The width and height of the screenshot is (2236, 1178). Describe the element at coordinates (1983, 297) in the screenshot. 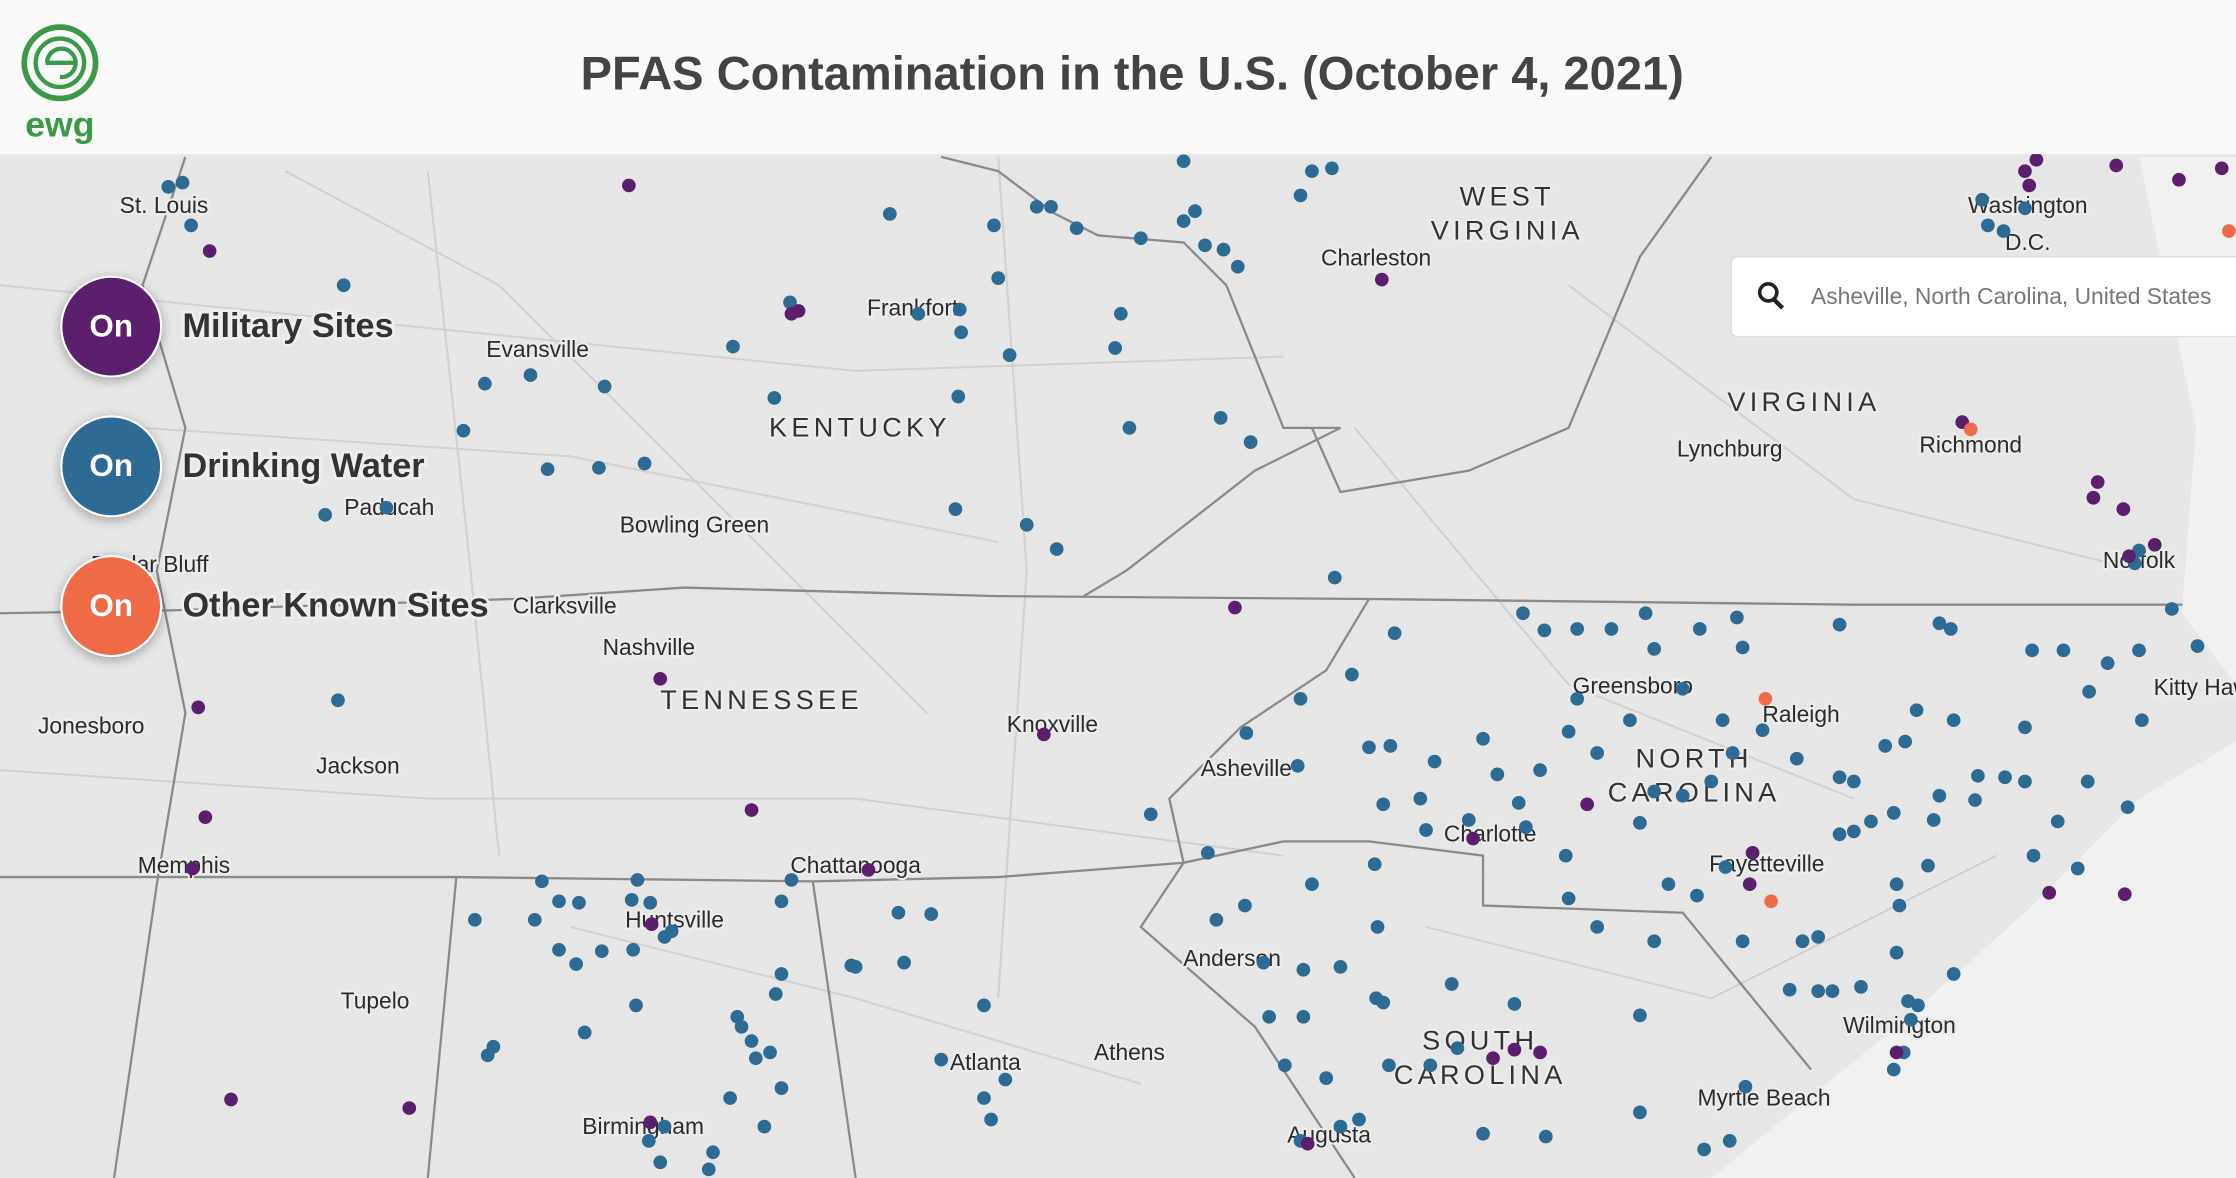

I see `search-box: Asheville, North Carolina, United States` at that location.